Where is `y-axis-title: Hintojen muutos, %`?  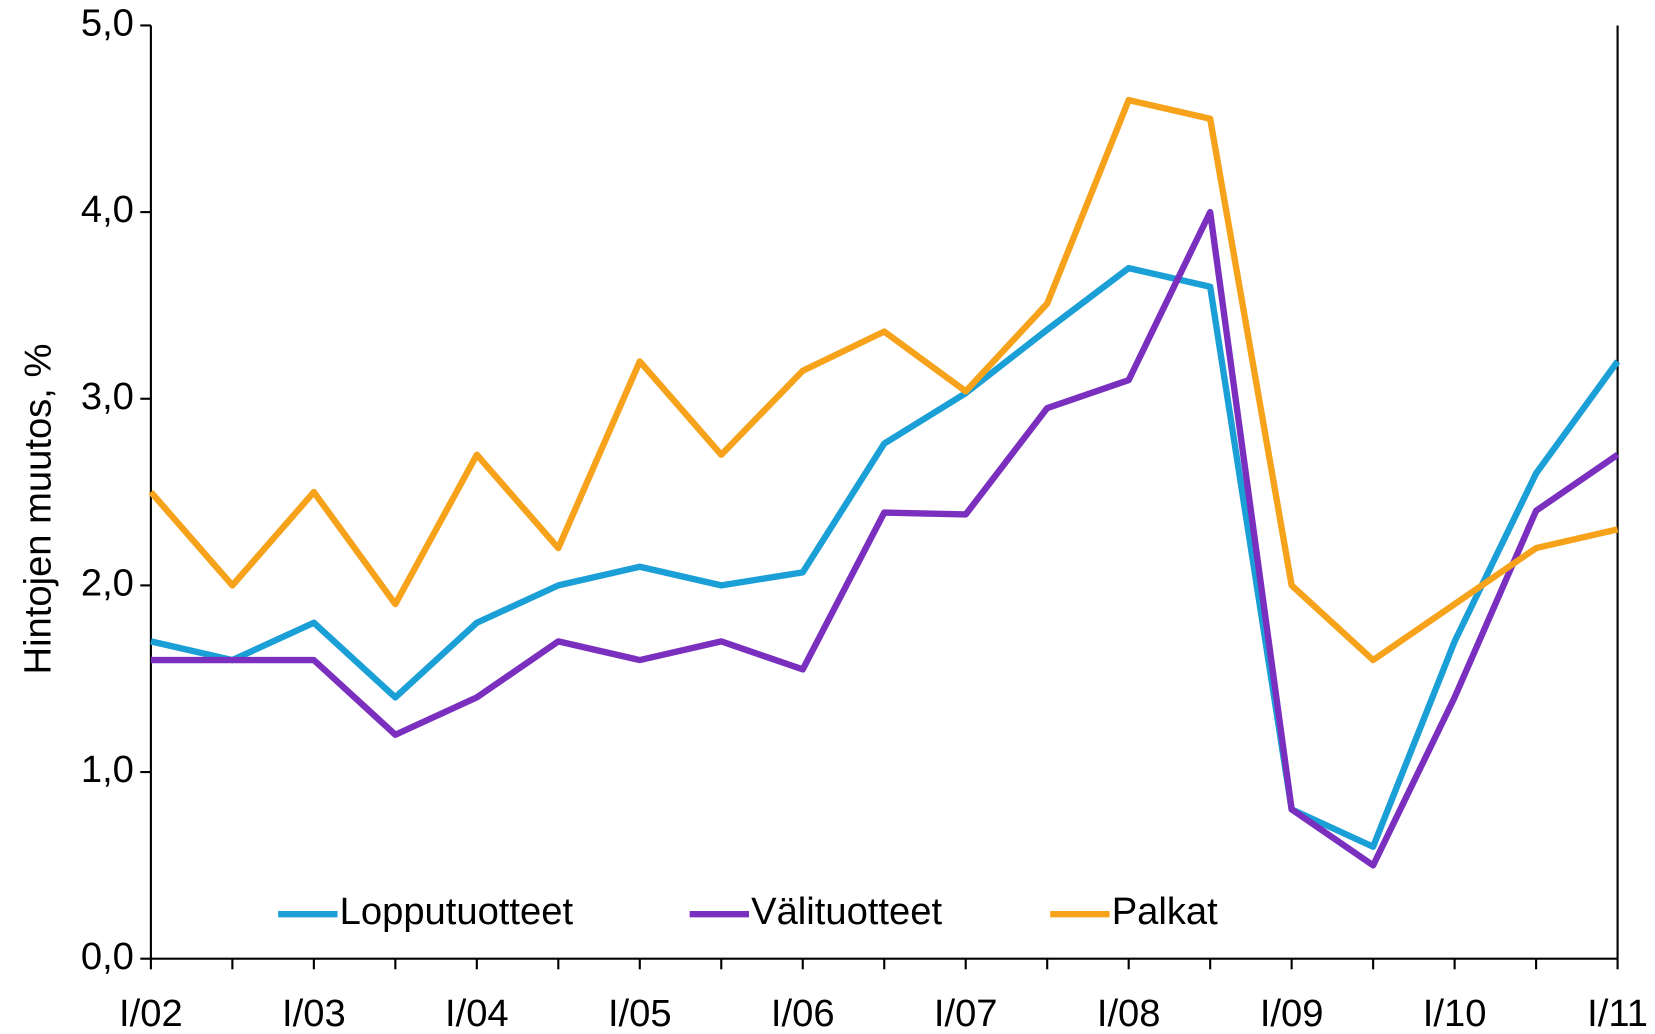 y-axis-title: Hintojen muutos, % is located at coordinates (38, 509).